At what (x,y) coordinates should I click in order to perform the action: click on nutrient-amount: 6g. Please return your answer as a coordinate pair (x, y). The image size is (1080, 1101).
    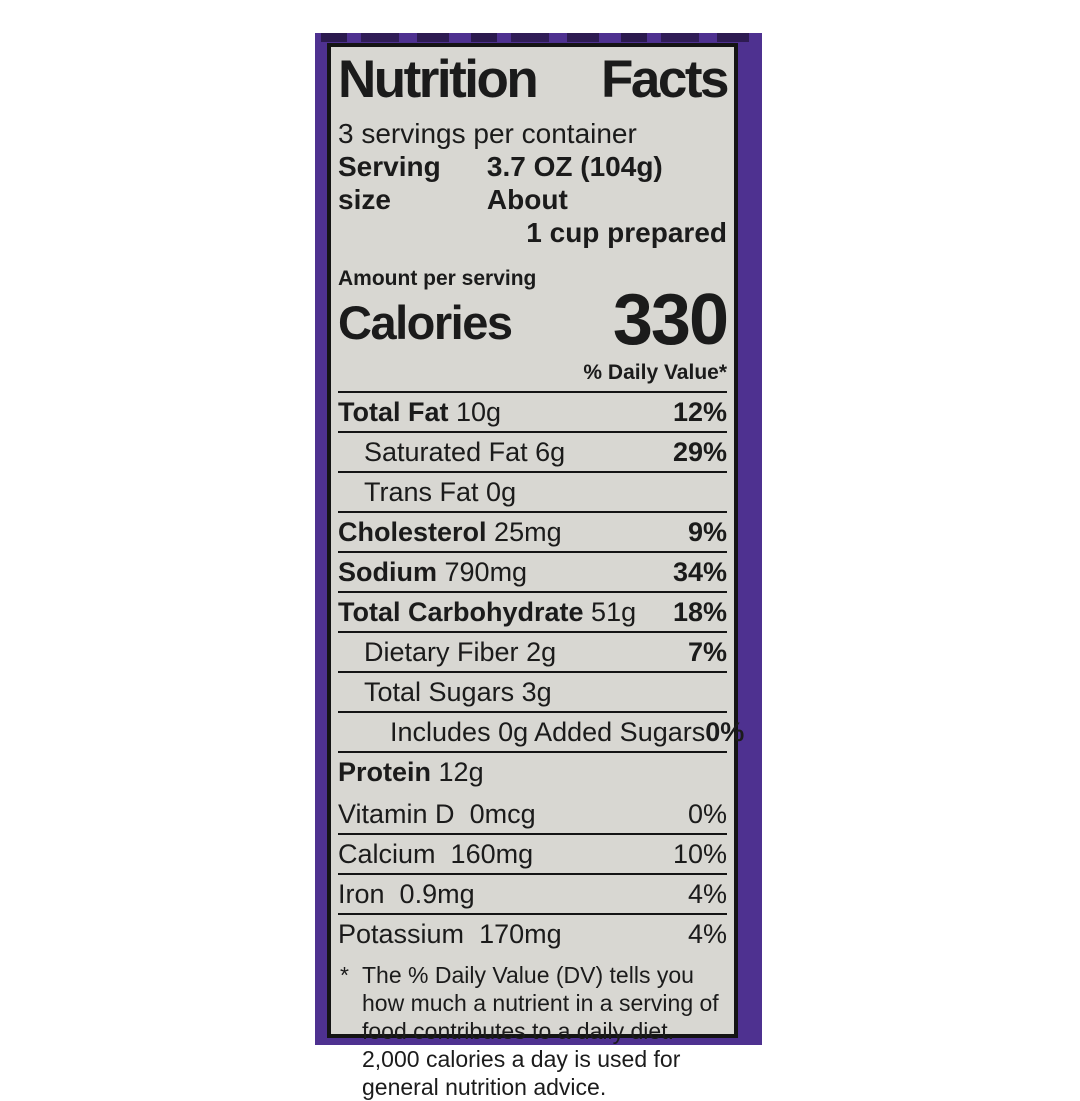
    Looking at the image, I should click on (550, 452).